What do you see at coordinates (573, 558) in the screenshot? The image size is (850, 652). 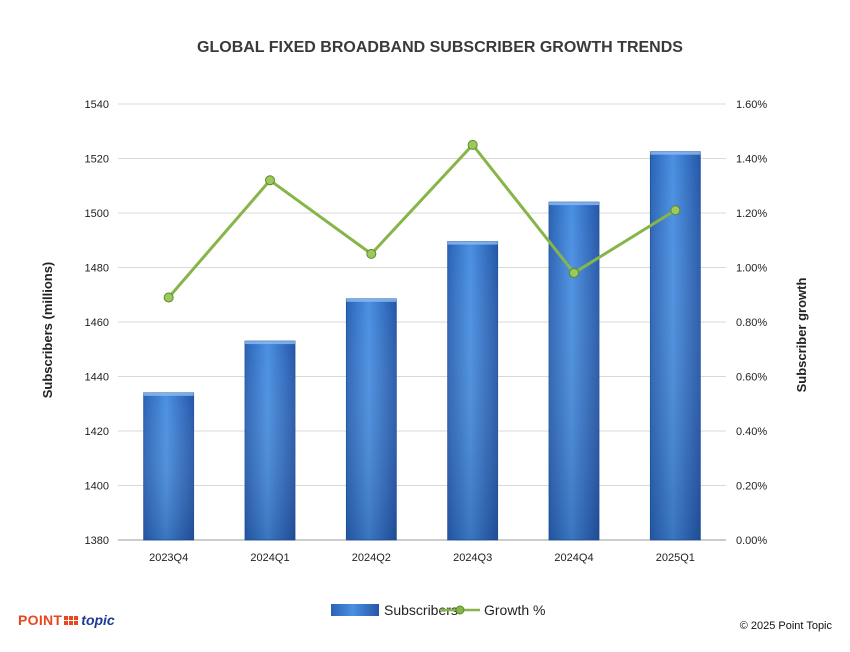 I see `x-tick-label: 2024Q4` at bounding box center [573, 558].